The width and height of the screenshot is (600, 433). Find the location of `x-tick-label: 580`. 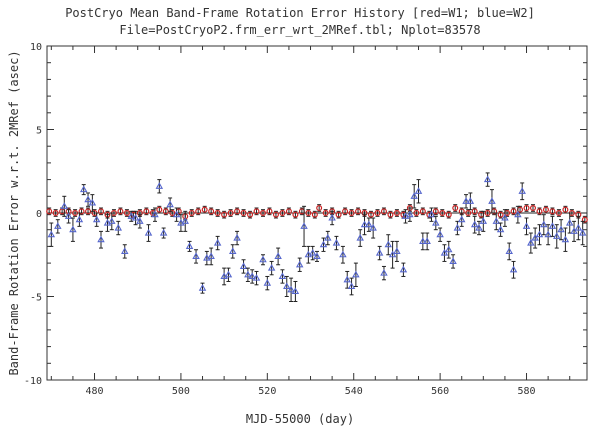

x-tick-label: 580 is located at coordinates (526, 391).